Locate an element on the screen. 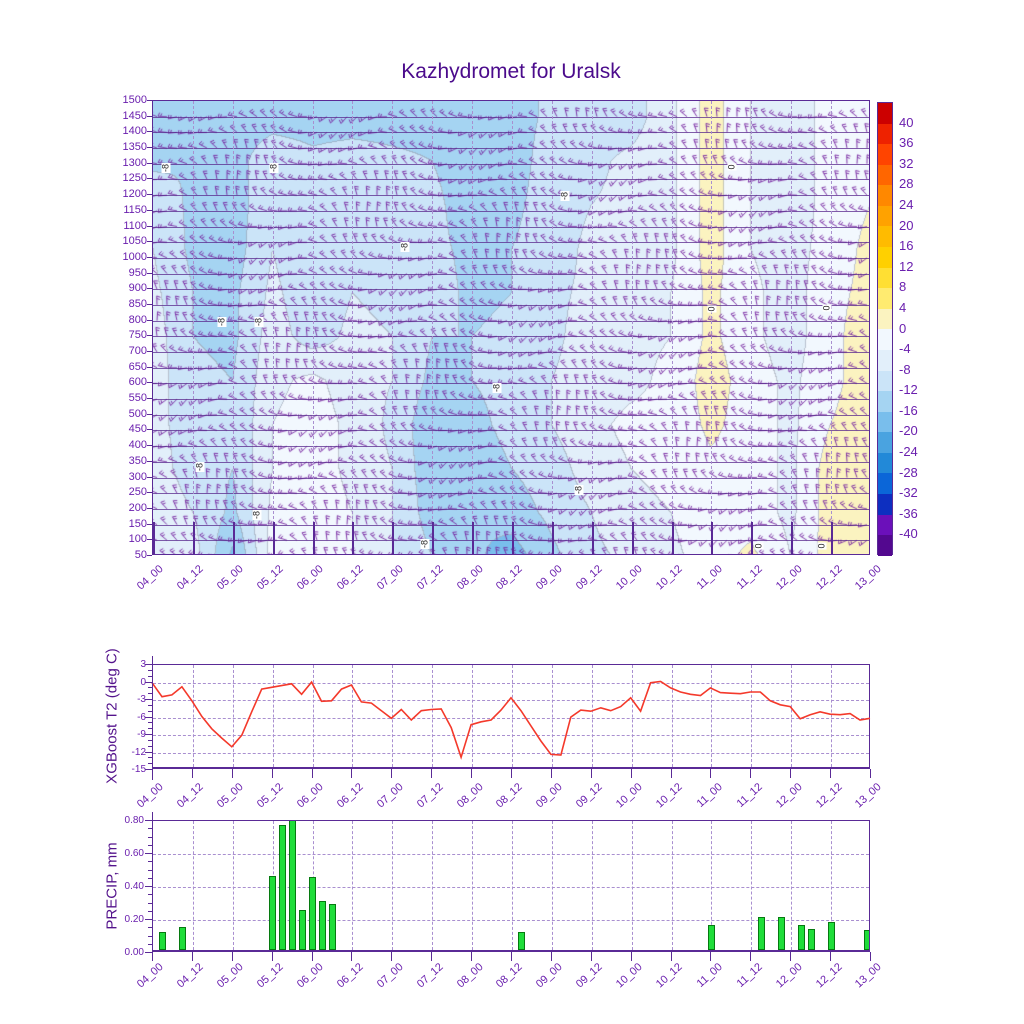 The image size is (1024, 1024). colorbar-tick-label: -36 is located at coordinates (908, 513).